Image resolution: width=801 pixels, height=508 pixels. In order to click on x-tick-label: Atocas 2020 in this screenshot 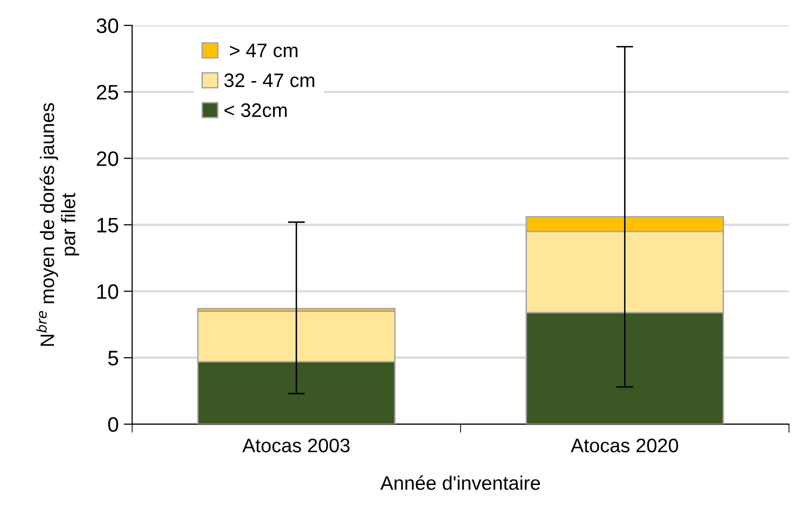, I will do `click(624, 445)`.